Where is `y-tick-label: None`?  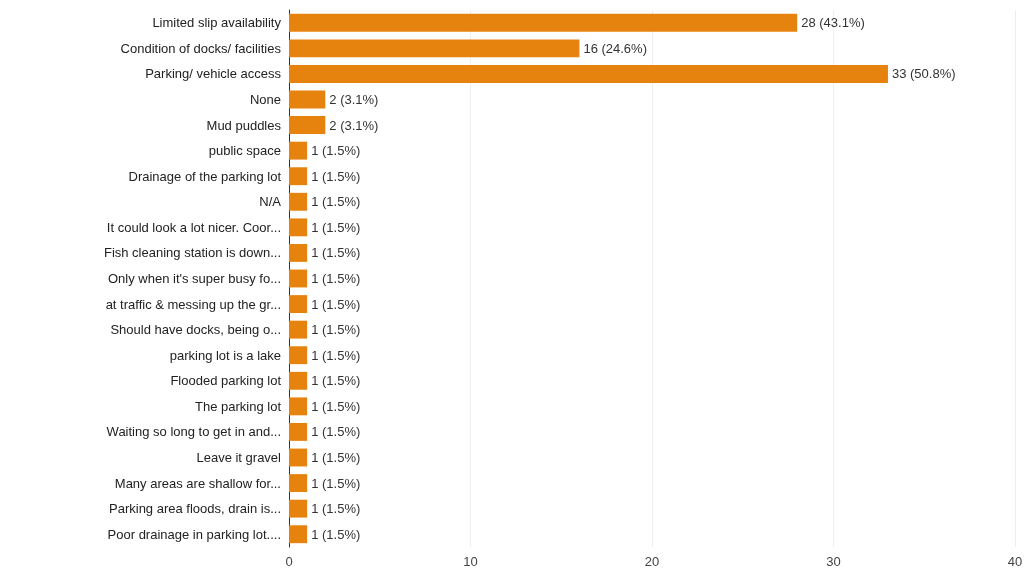 y-tick-label: None is located at coordinates (265, 99).